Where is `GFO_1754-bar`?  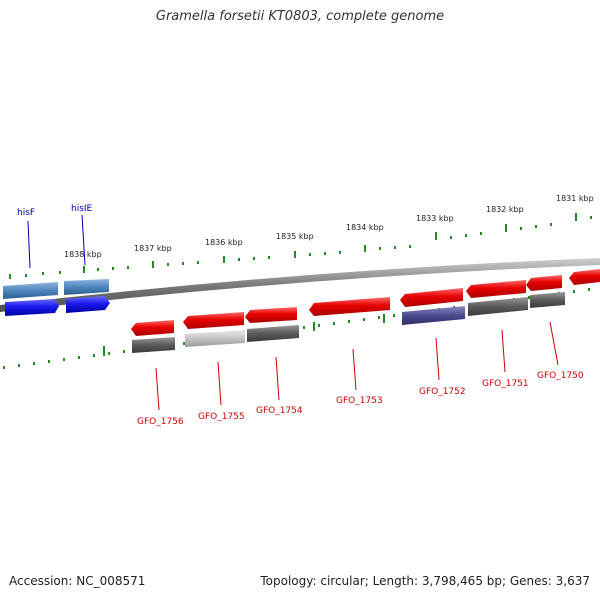
GFO_1754-bar is located at coordinates (273, 333).